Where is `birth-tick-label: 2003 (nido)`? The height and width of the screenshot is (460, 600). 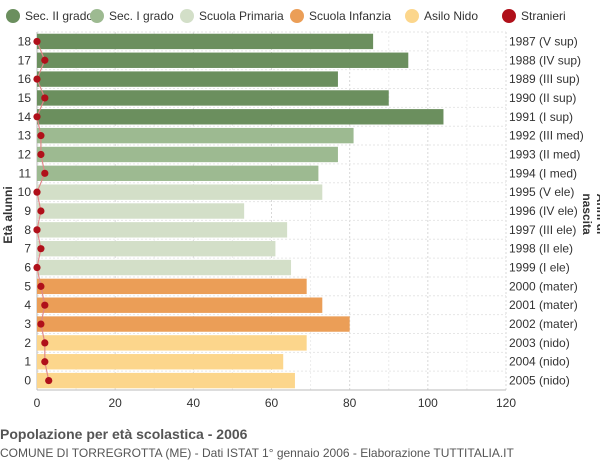 birth-tick-label: 2003 (nido) is located at coordinates (539, 343).